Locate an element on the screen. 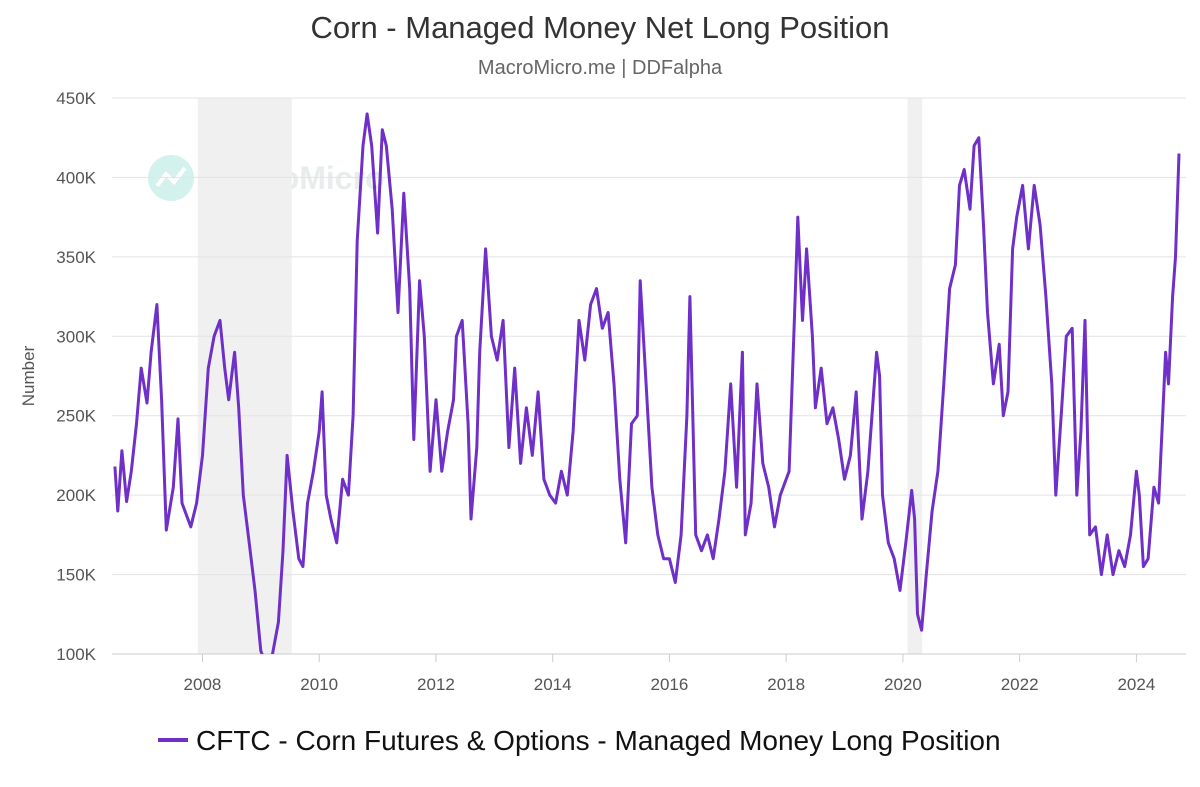  x-tick-label: 2018 is located at coordinates (786, 684).